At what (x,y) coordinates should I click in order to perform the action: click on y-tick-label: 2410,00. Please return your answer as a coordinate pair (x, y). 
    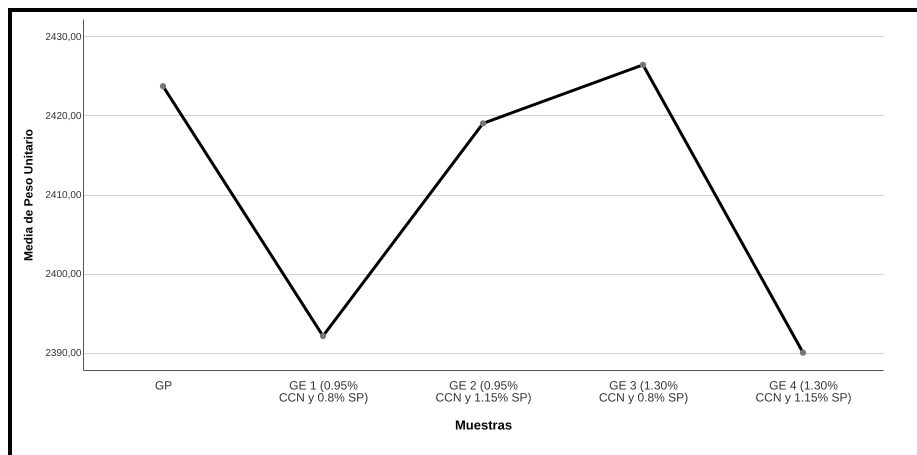
    Looking at the image, I should click on (63, 195).